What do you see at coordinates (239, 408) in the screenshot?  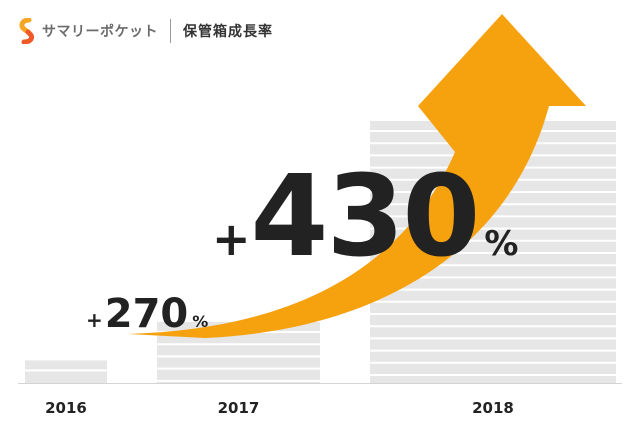 I see `x-tick-label: 2017` at bounding box center [239, 408].